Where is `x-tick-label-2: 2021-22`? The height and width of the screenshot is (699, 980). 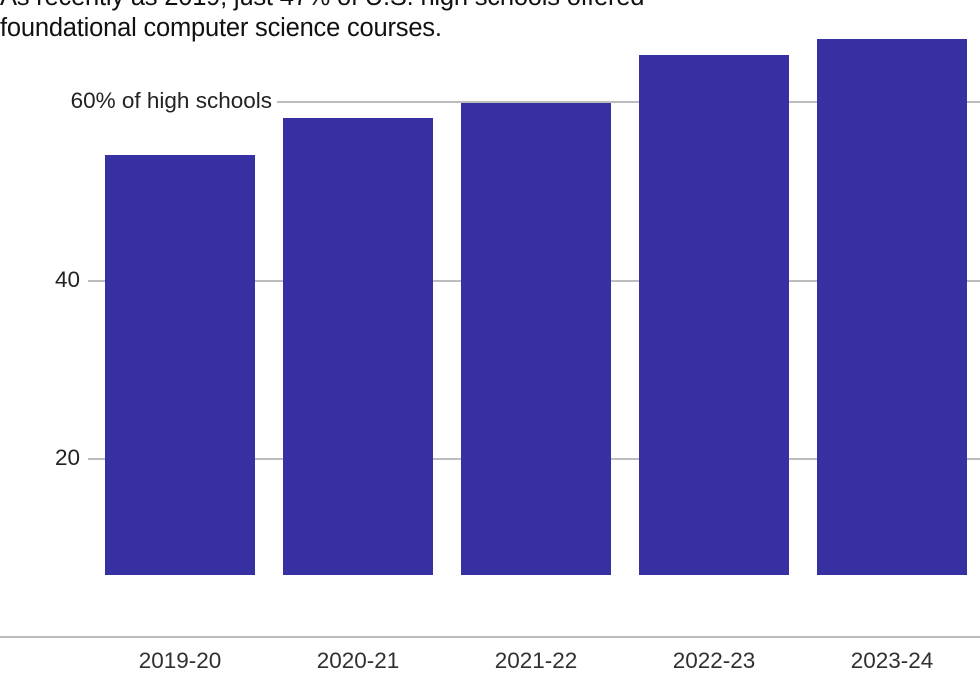
x-tick-label-2: 2021-22 is located at coordinates (536, 660).